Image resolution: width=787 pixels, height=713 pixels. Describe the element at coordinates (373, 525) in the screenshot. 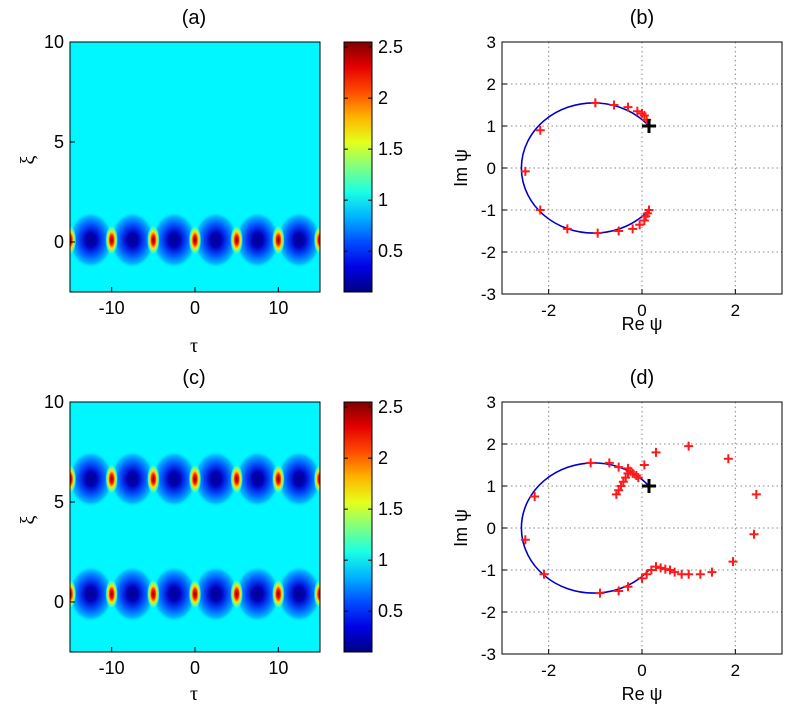

I see `panel-c-colorbar: 0.5 1 1.5 2 2.5` at that location.